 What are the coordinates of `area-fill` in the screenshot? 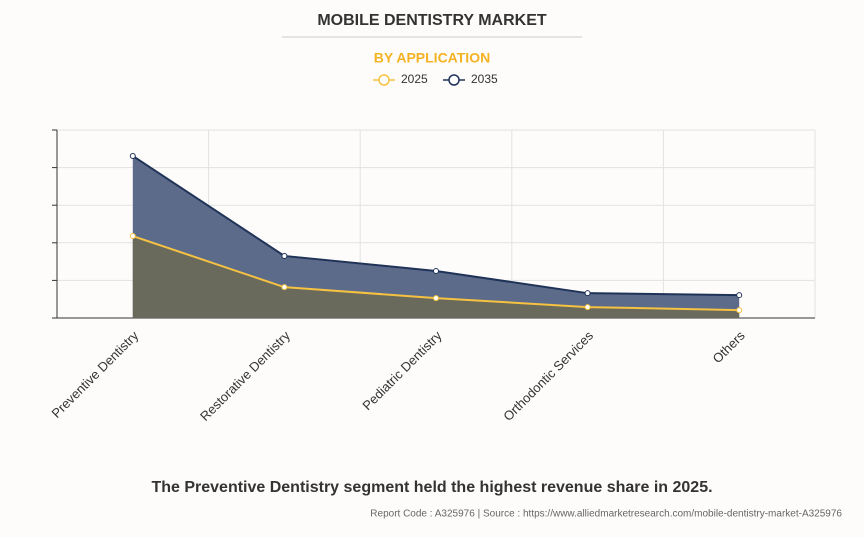 It's located at (436, 277).